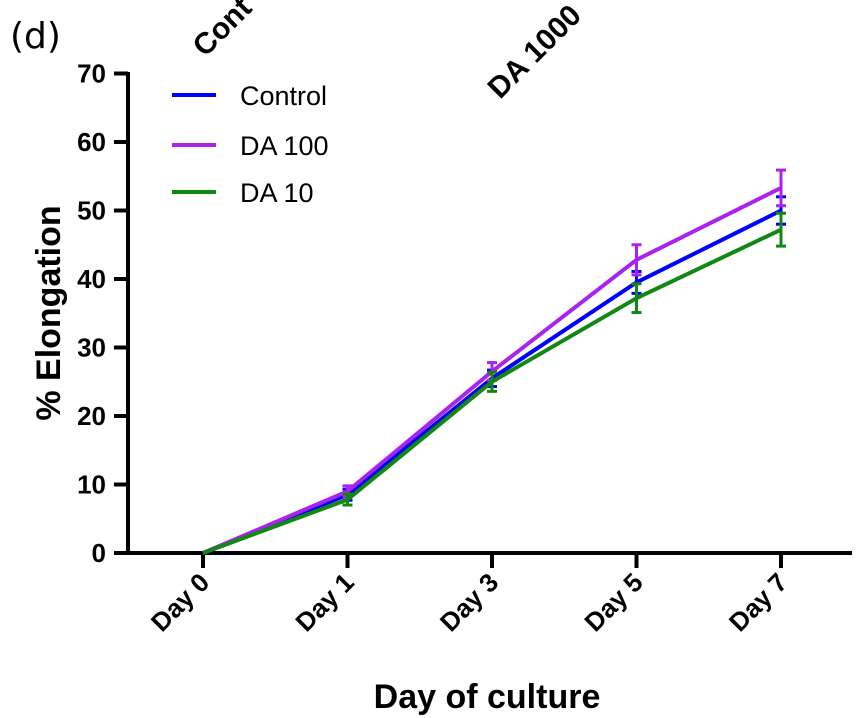 This screenshot has height=718, width=856. What do you see at coordinates (277, 193) in the screenshot?
I see `legend-label-da10: DA 10` at bounding box center [277, 193].